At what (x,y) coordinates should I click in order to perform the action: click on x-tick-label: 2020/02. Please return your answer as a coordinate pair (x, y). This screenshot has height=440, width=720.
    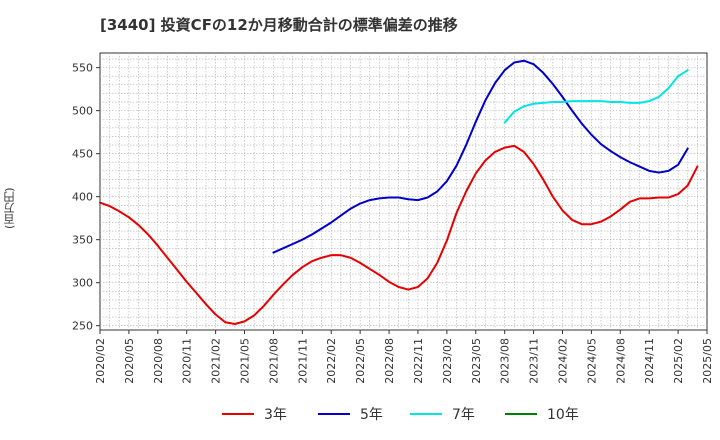
    Looking at the image, I should click on (100, 361).